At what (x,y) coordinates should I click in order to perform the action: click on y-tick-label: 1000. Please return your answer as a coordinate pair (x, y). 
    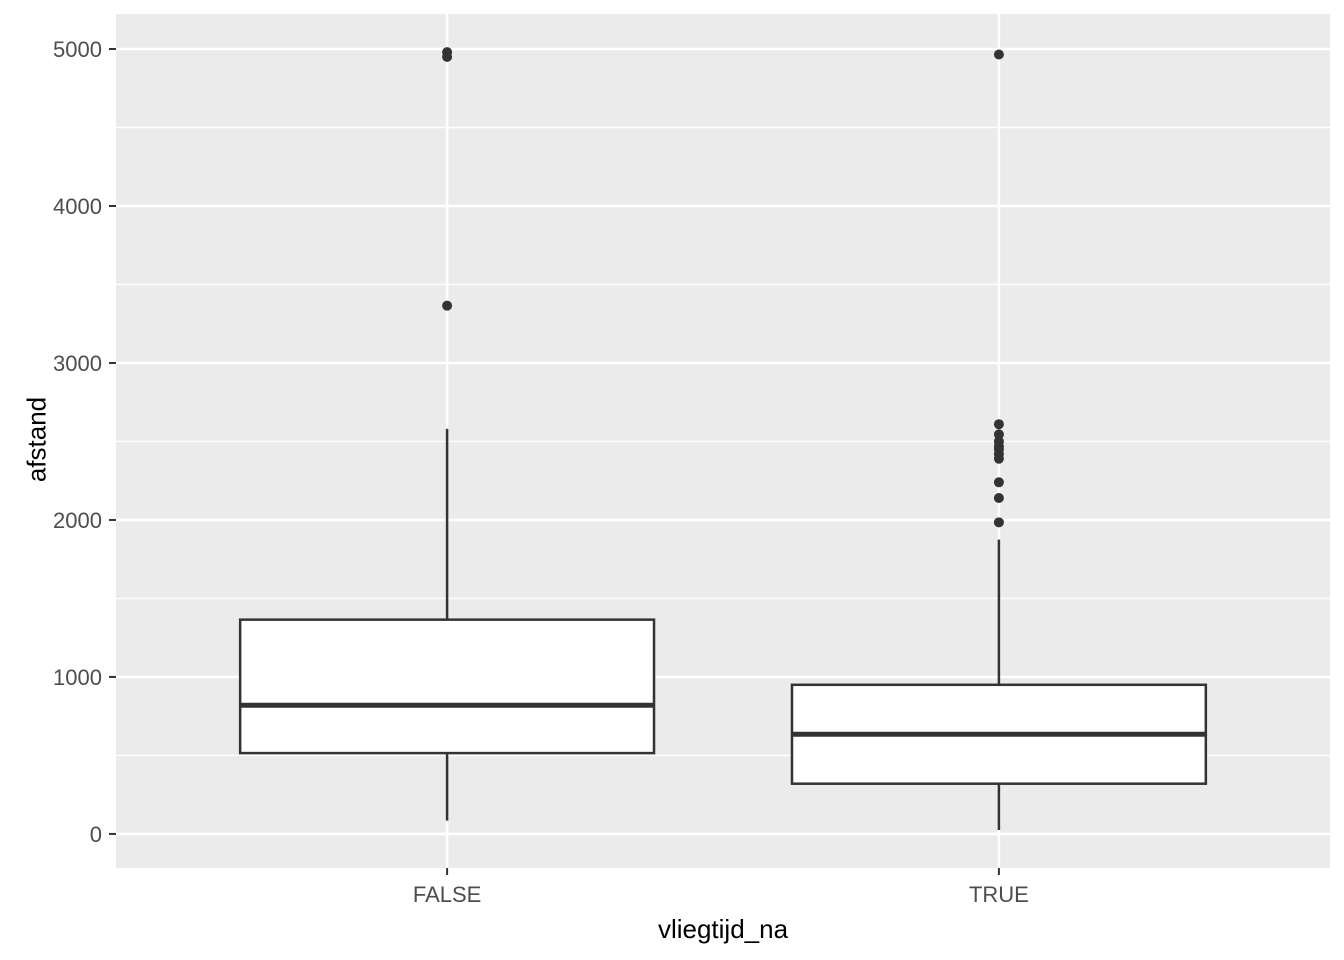
    Looking at the image, I should click on (77, 677).